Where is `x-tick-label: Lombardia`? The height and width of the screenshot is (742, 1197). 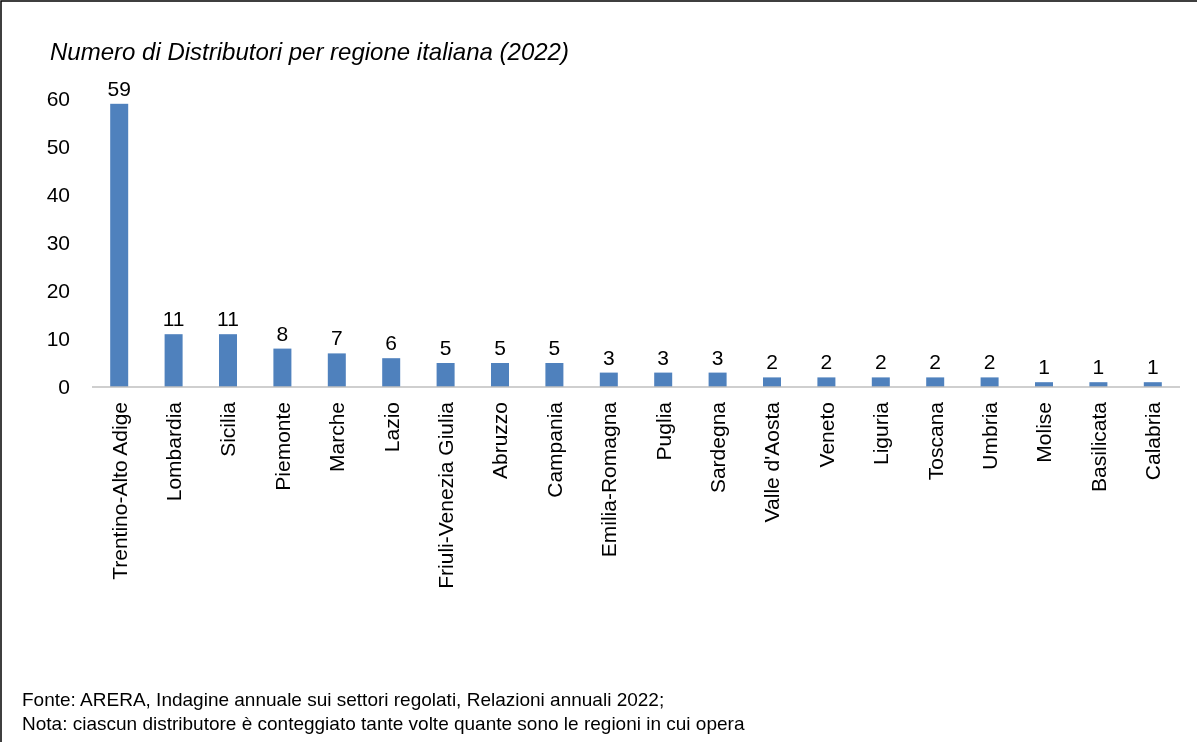
x-tick-label: Lombardia is located at coordinates (173, 451).